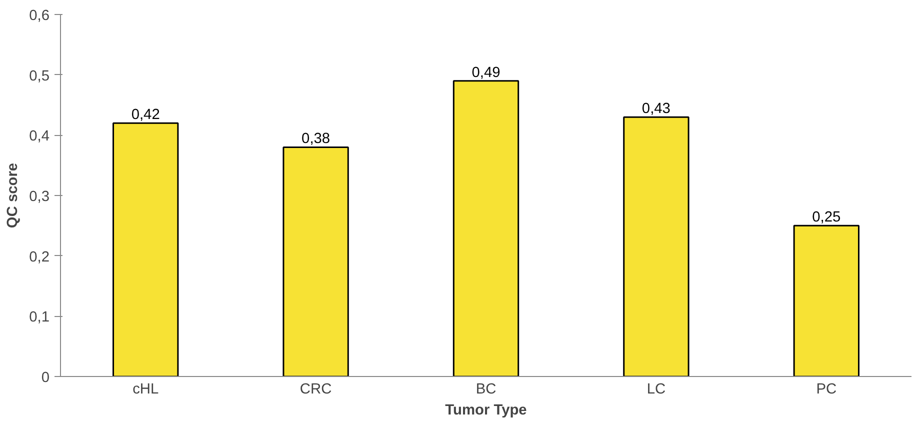  I want to click on x-tick-label: CRC, so click(316, 390).